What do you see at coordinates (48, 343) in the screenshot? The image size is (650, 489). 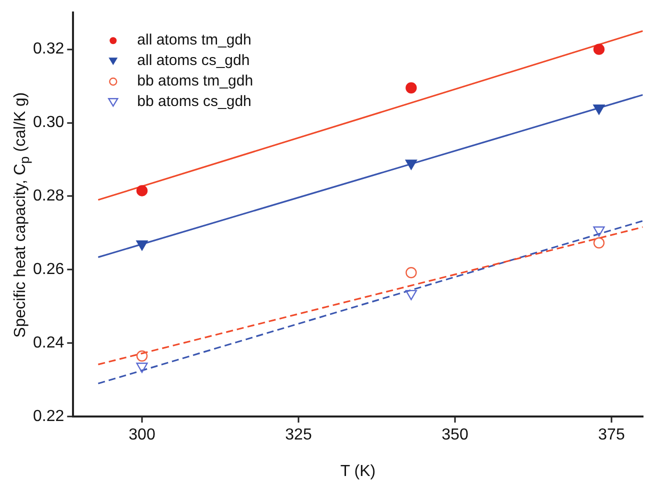 I see `y-tick-label: 0.24` at bounding box center [48, 343].